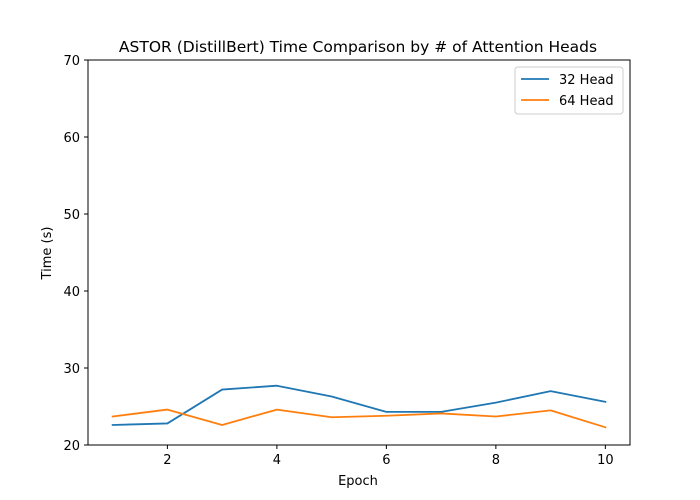  What do you see at coordinates (605, 460) in the screenshot?
I see `x-tick-label: 10` at bounding box center [605, 460].